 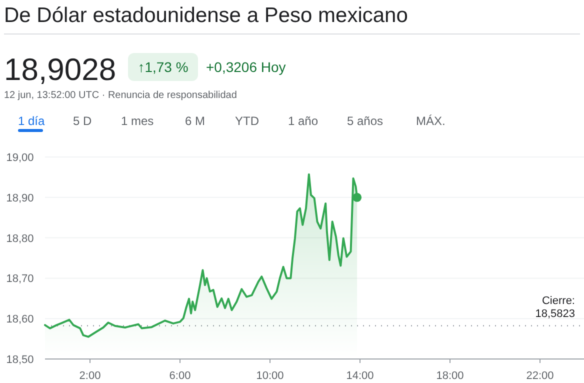 What do you see at coordinates (365, 121) in the screenshot?
I see `text: 5 años` at bounding box center [365, 121].